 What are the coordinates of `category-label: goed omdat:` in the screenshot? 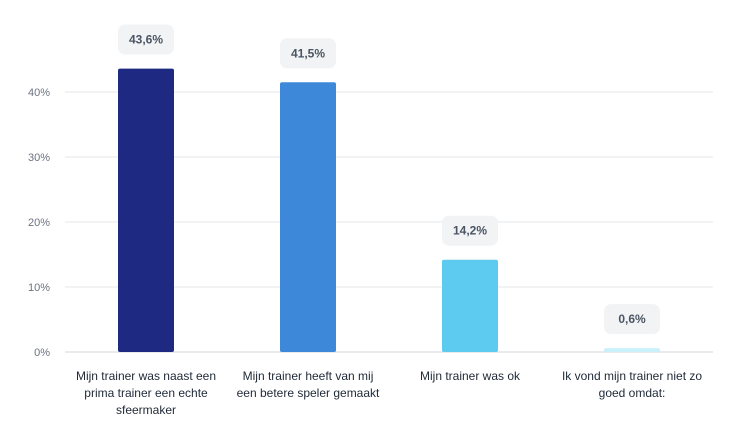 It's located at (632, 393).